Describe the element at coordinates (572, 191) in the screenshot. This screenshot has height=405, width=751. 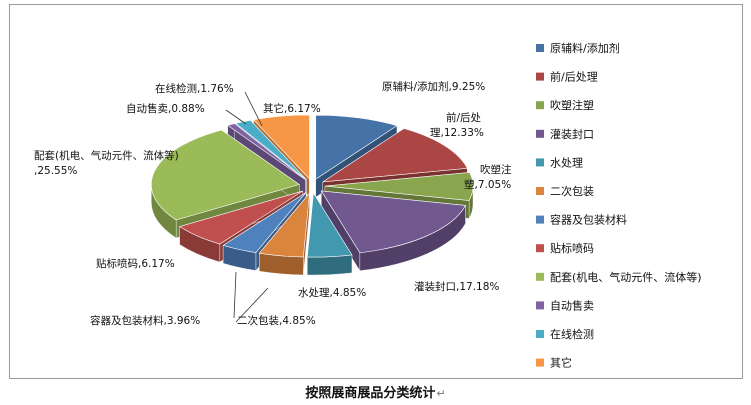
I see `legend-label: 二次包装` at that location.